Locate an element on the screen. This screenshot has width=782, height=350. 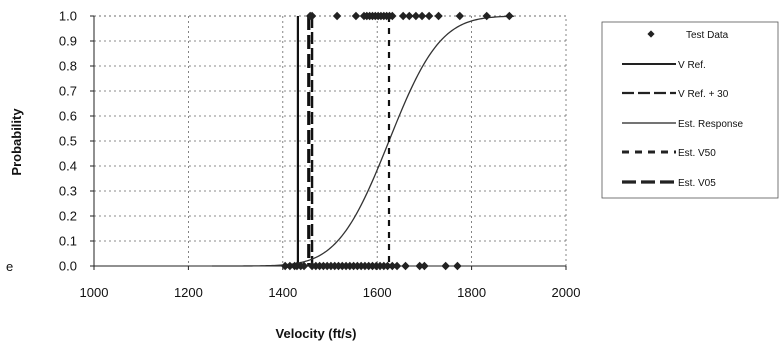
x-tick-label: 1200 is located at coordinates (188, 292).